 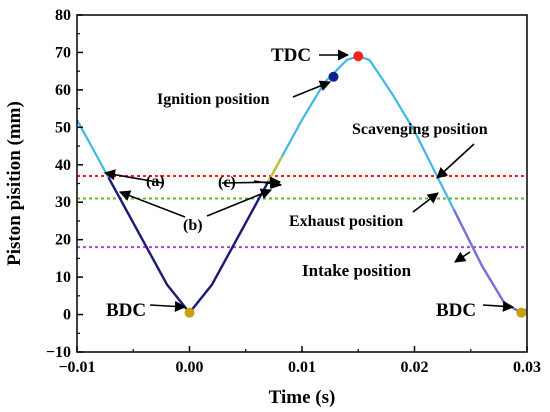 I want to click on y-tick-label: 40, so click(x=63, y=165).